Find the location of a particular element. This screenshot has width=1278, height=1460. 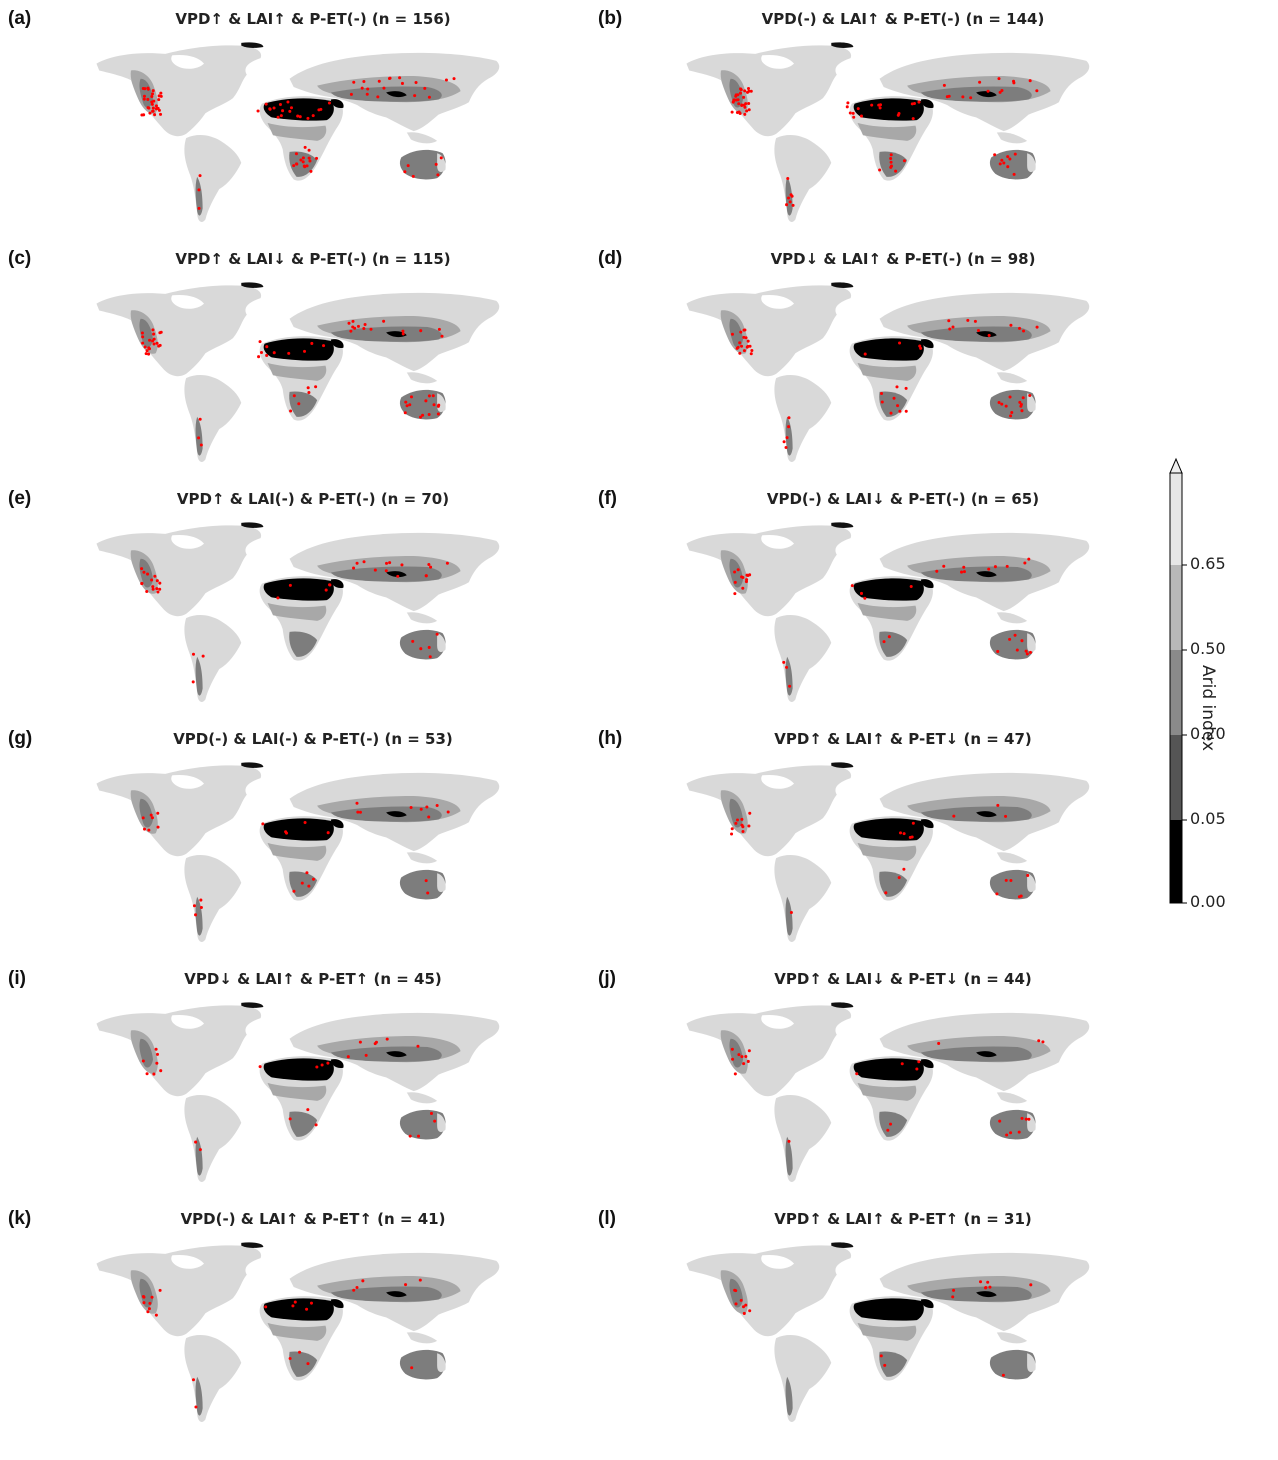

panel-letter: (g) is located at coordinates (20, 738).